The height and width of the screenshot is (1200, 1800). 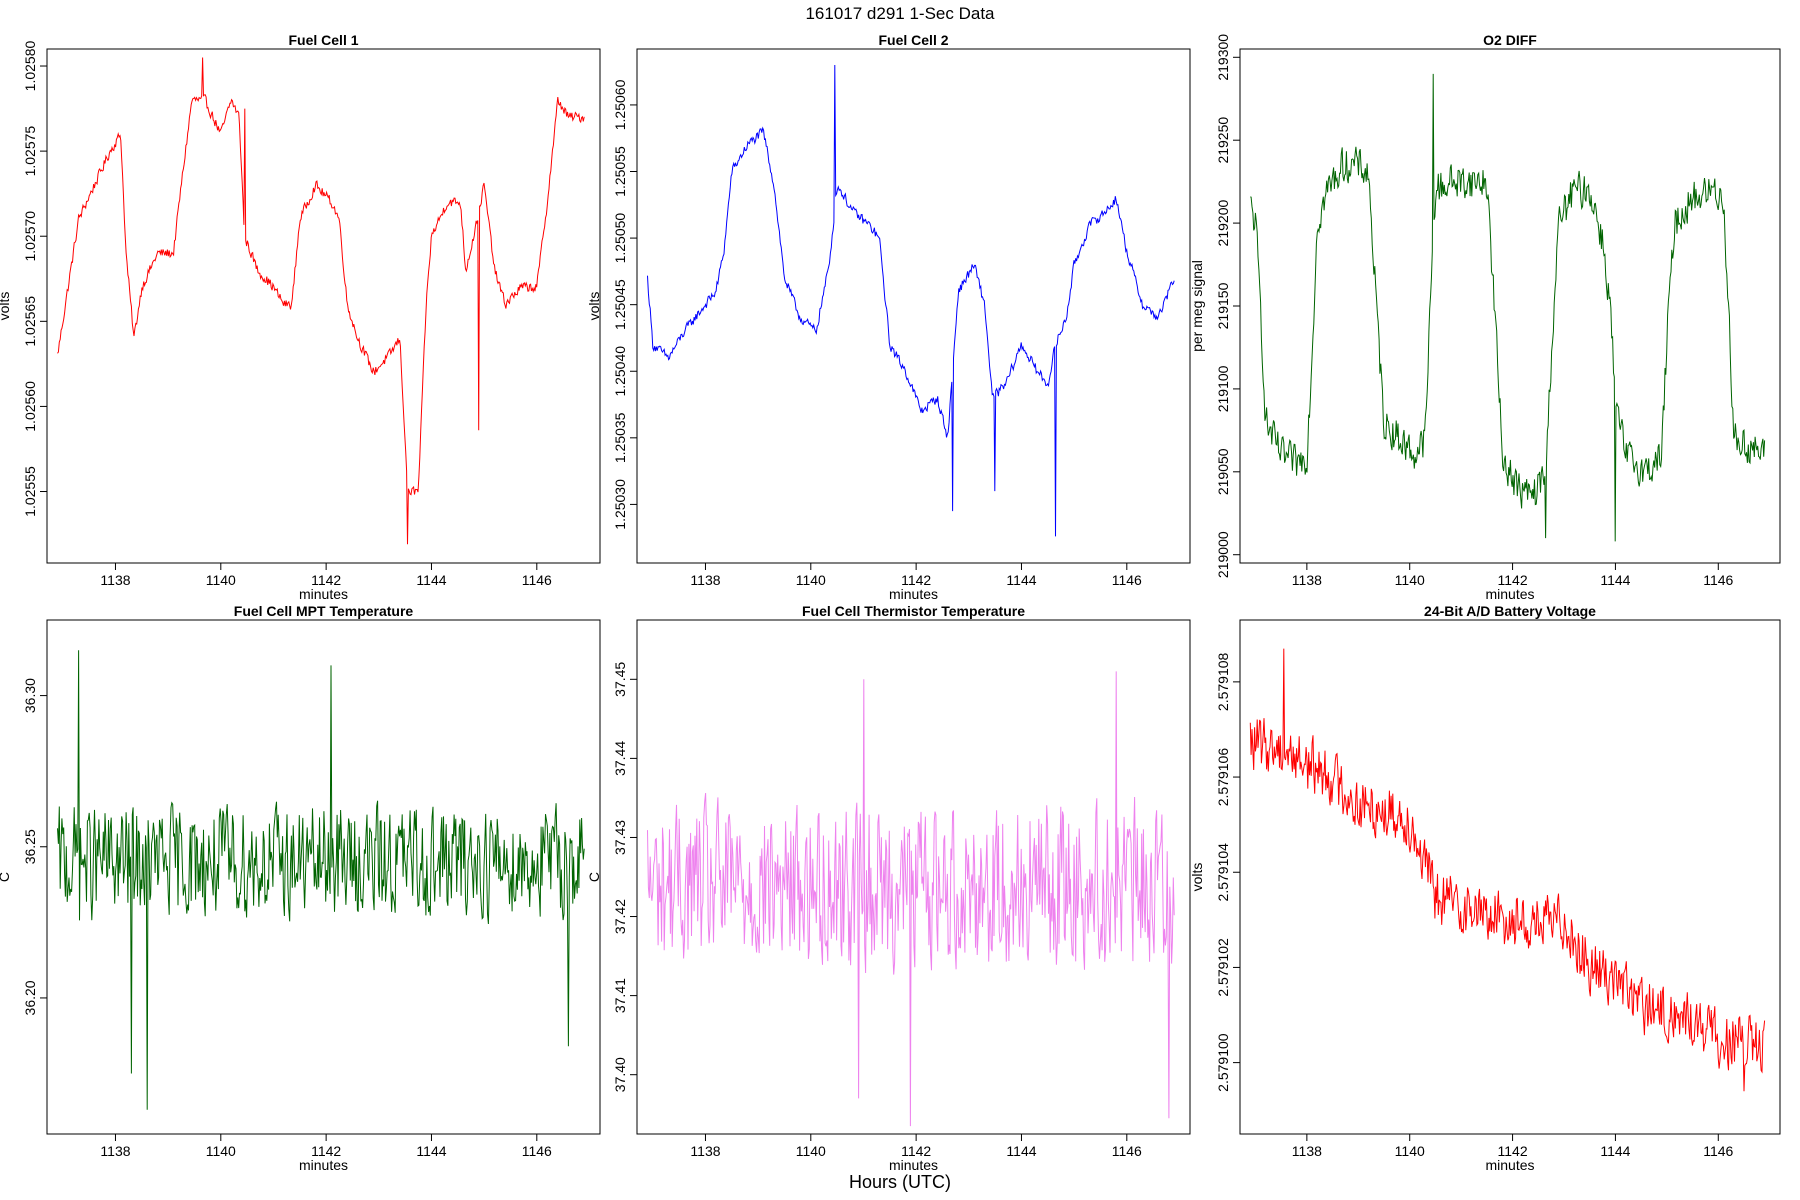 What do you see at coordinates (1223, 967) in the screenshot?
I see `y-tick-label: 2.579102` at bounding box center [1223, 967].